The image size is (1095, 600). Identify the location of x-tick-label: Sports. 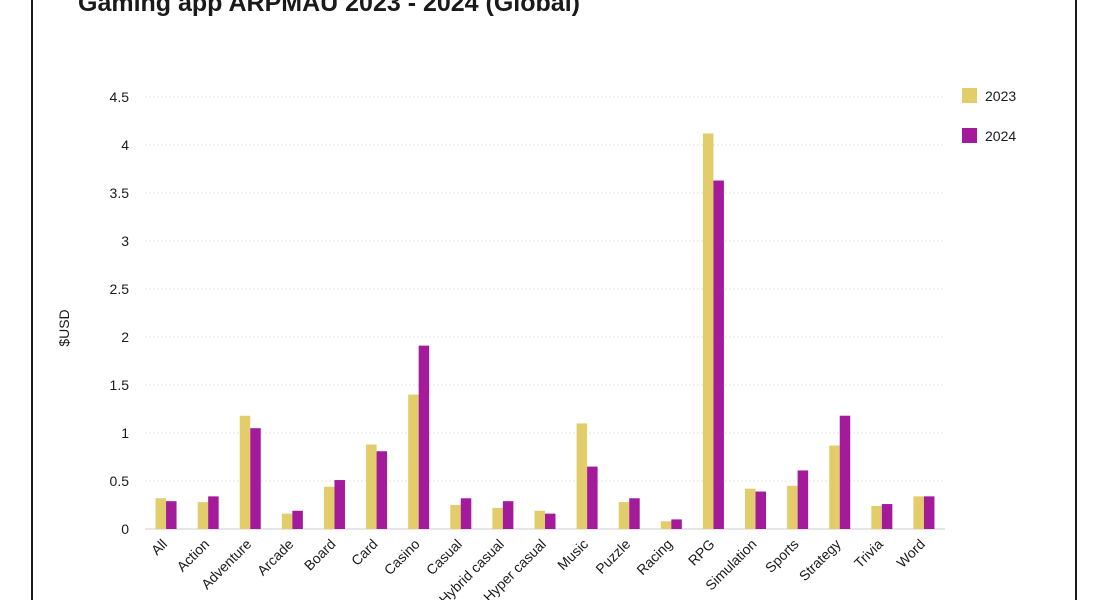
(782, 556).